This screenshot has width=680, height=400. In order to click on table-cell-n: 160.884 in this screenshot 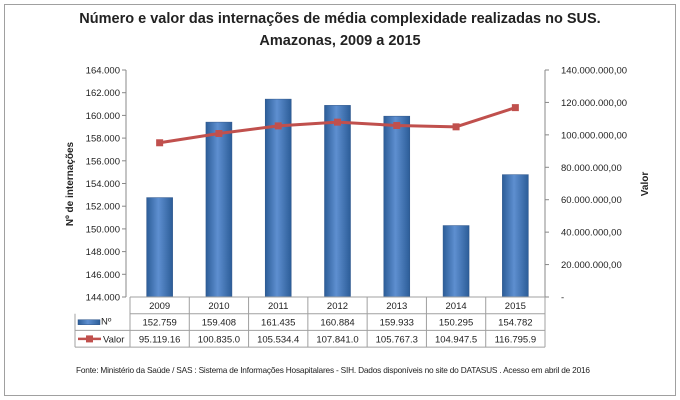, I will do `click(337, 323)`.